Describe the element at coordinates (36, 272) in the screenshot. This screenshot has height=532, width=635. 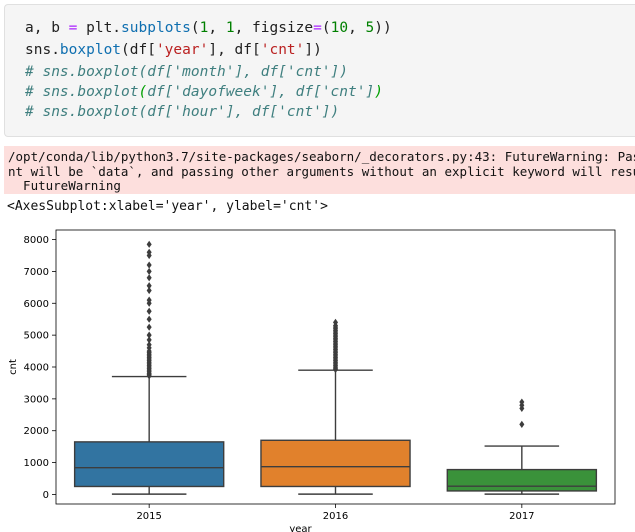
I see `y-tick-label: 7000` at that location.